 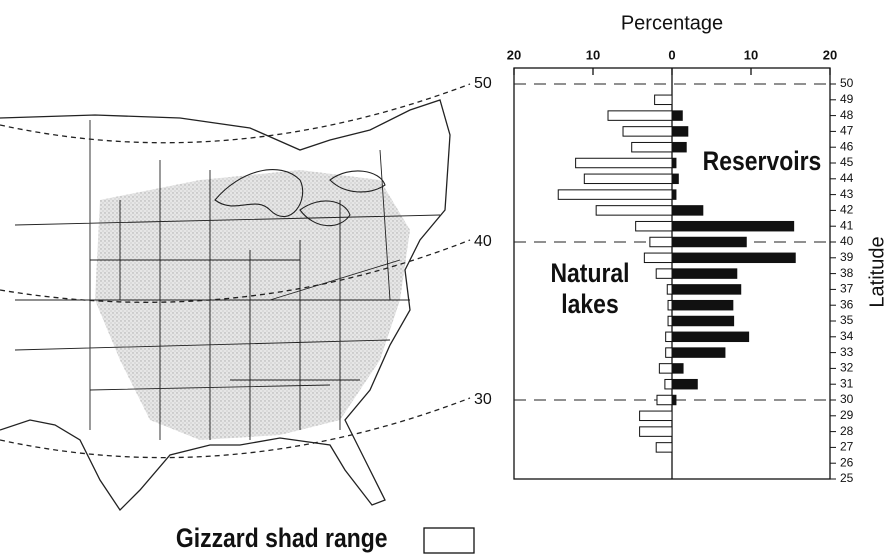 What do you see at coordinates (847, 194) in the screenshot?
I see `y-tick-label: 43` at bounding box center [847, 194].